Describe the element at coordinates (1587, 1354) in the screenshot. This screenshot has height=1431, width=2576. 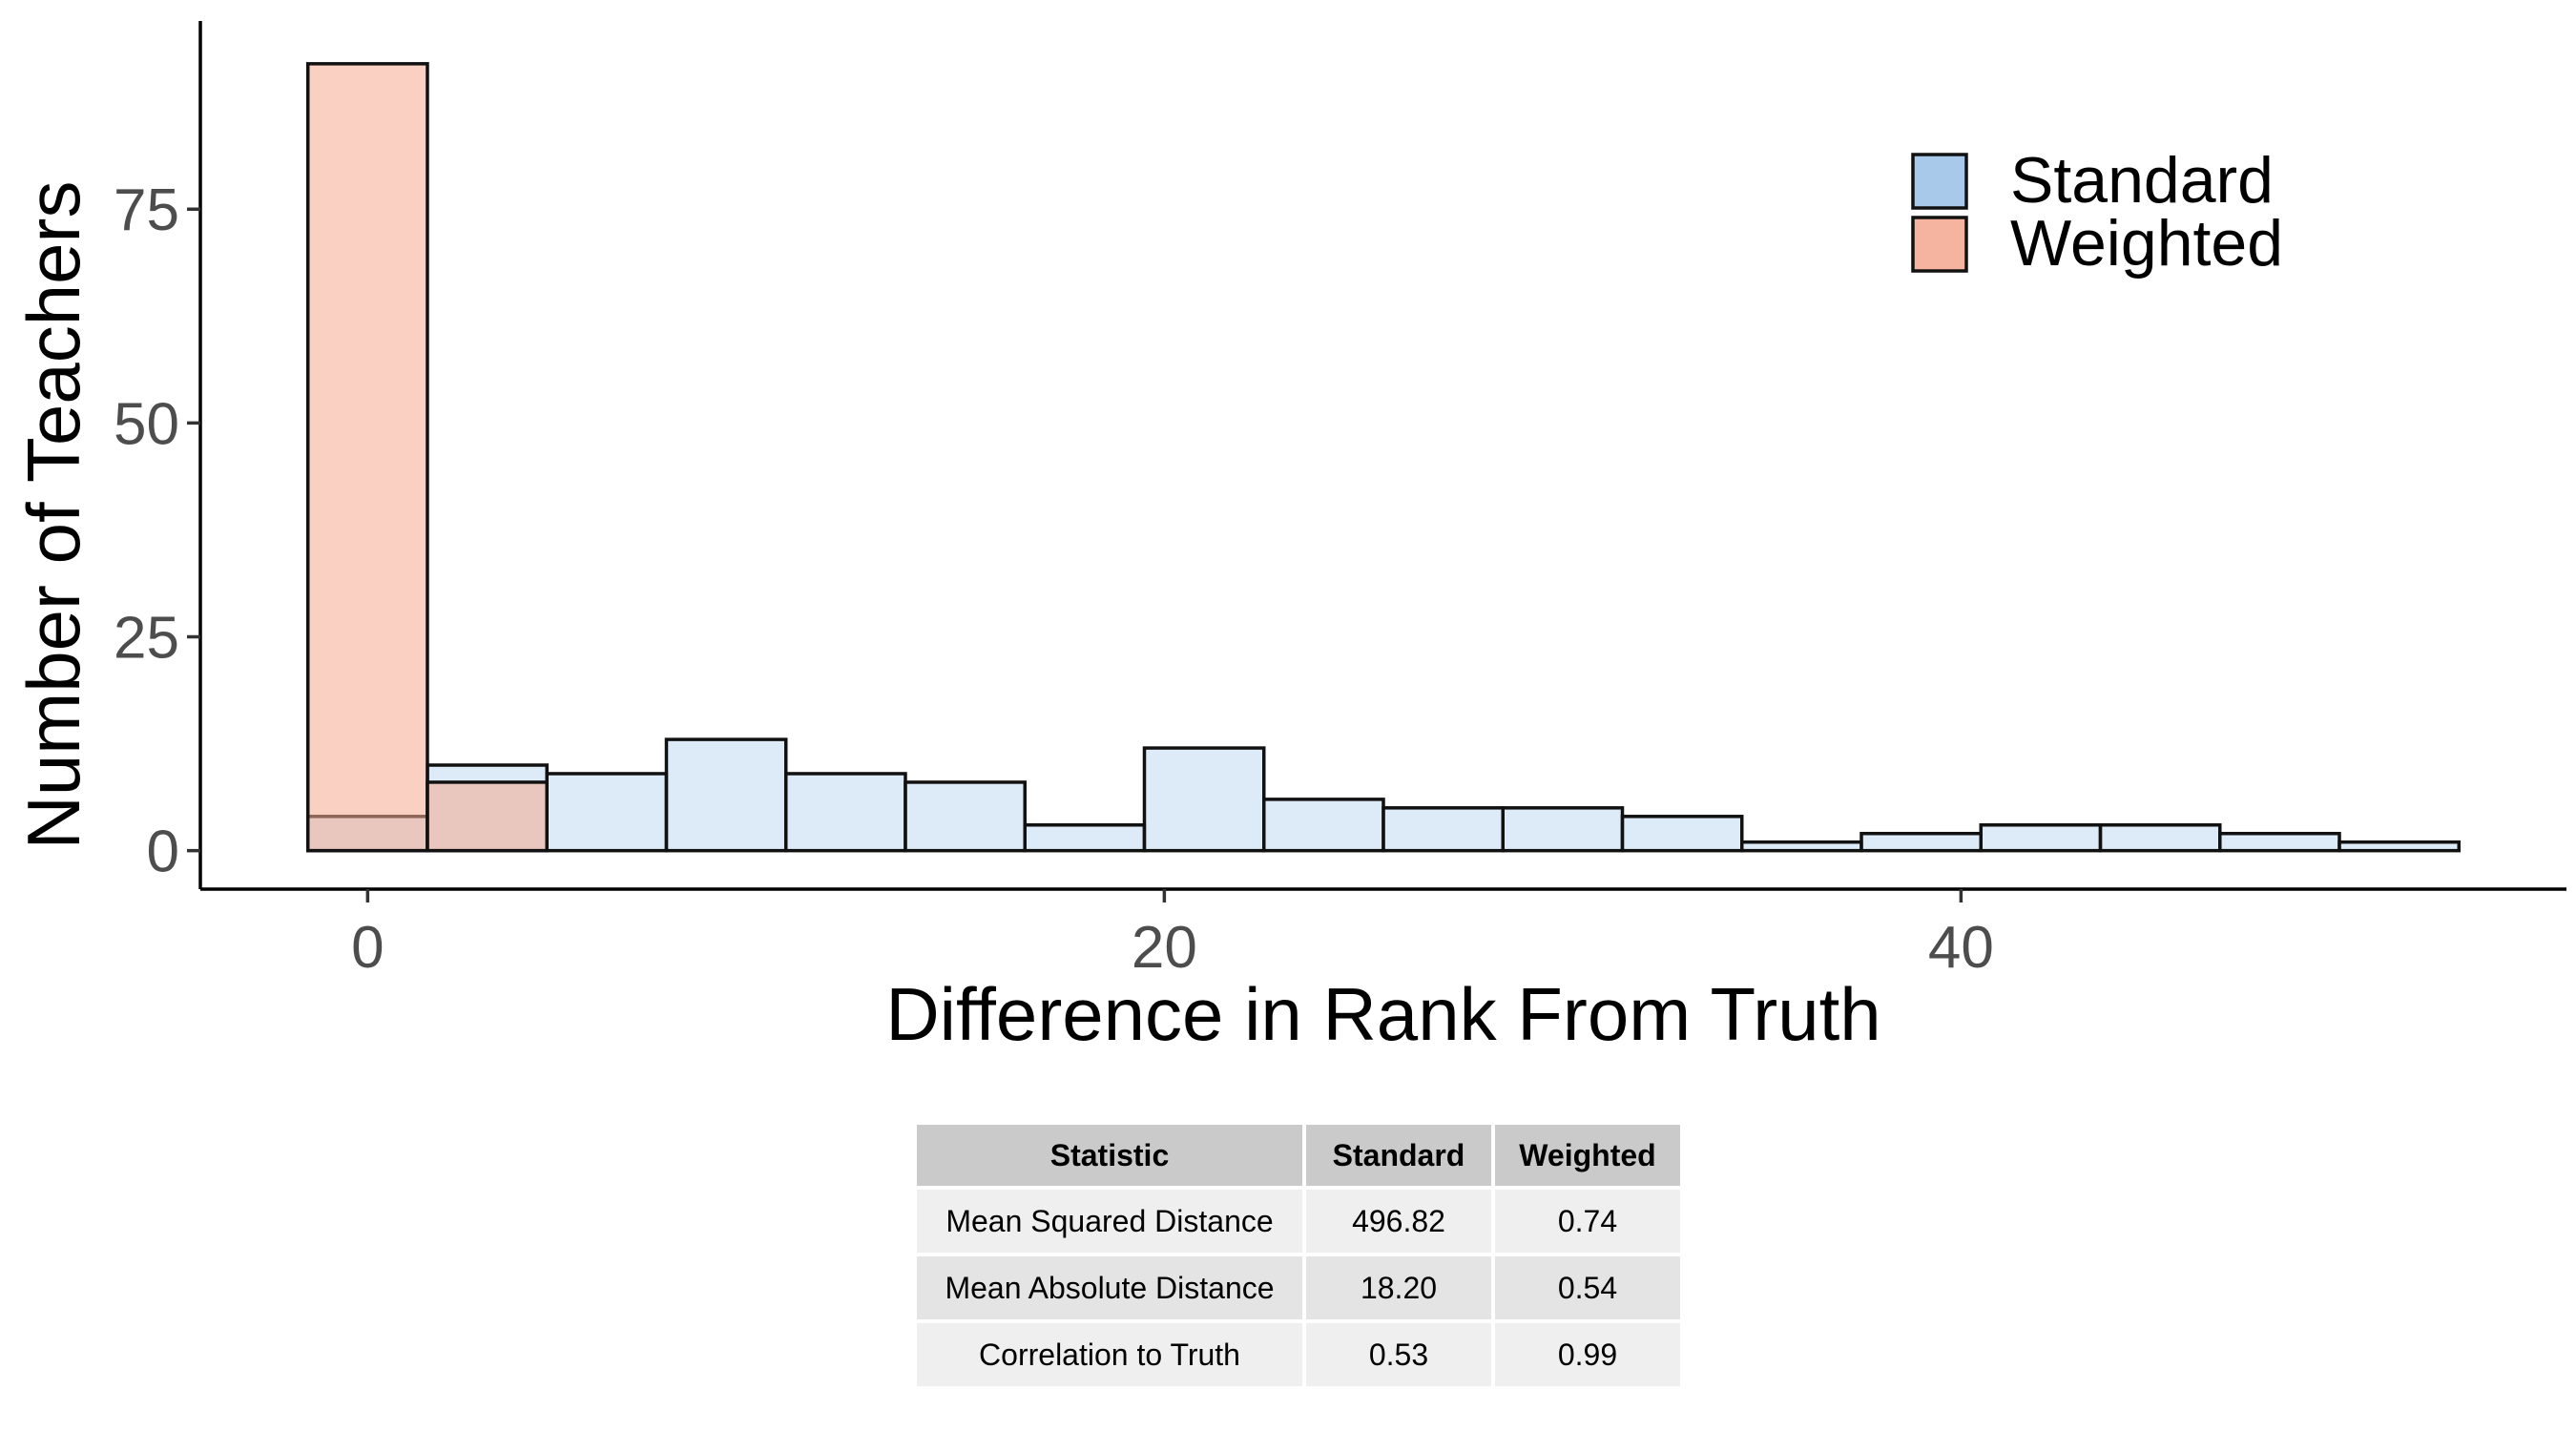
I see `table-cell: 0.99` at that location.